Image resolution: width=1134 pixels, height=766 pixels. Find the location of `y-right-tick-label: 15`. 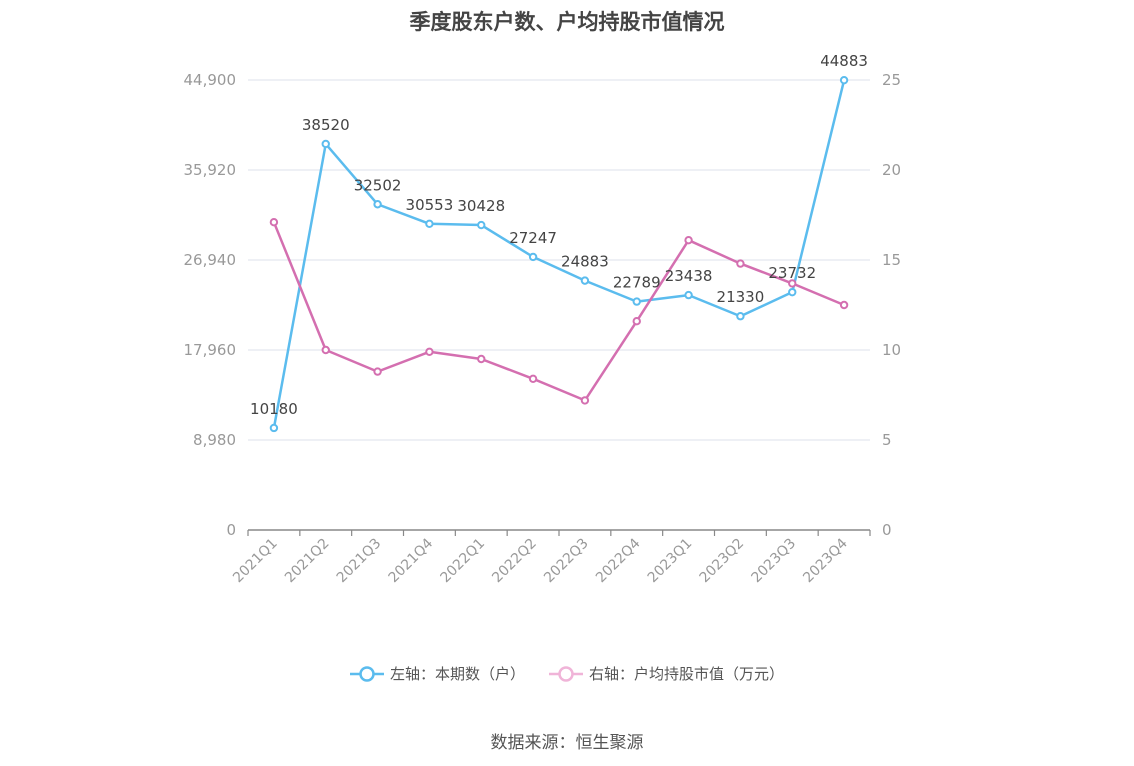

y-right-tick-label: 15 is located at coordinates (891, 260).